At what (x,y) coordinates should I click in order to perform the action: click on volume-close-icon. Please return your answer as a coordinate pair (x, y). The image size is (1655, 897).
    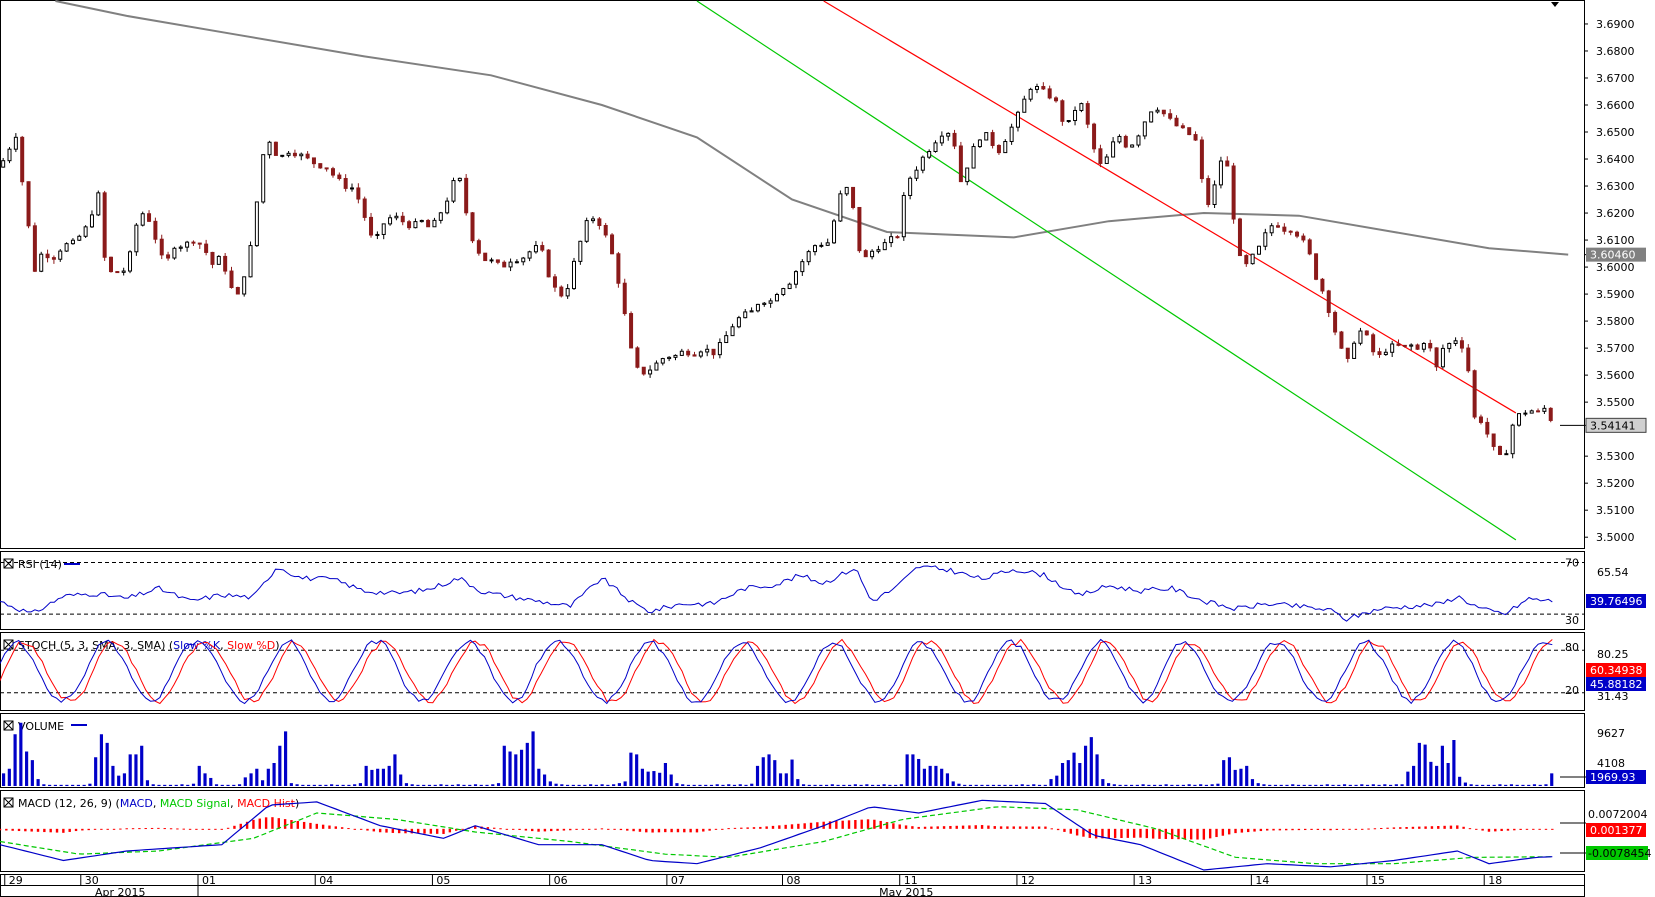
    Looking at the image, I should click on (8, 725).